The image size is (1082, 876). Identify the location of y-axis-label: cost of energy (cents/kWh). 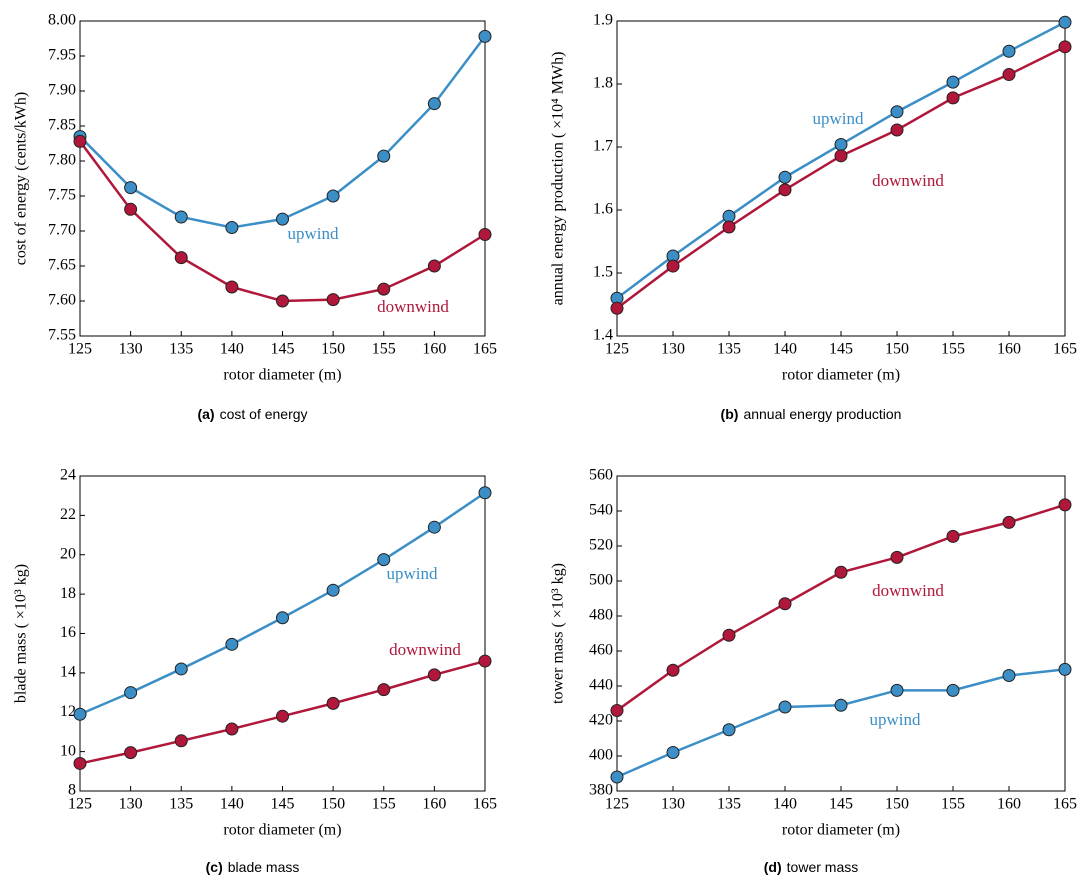
(21, 178).